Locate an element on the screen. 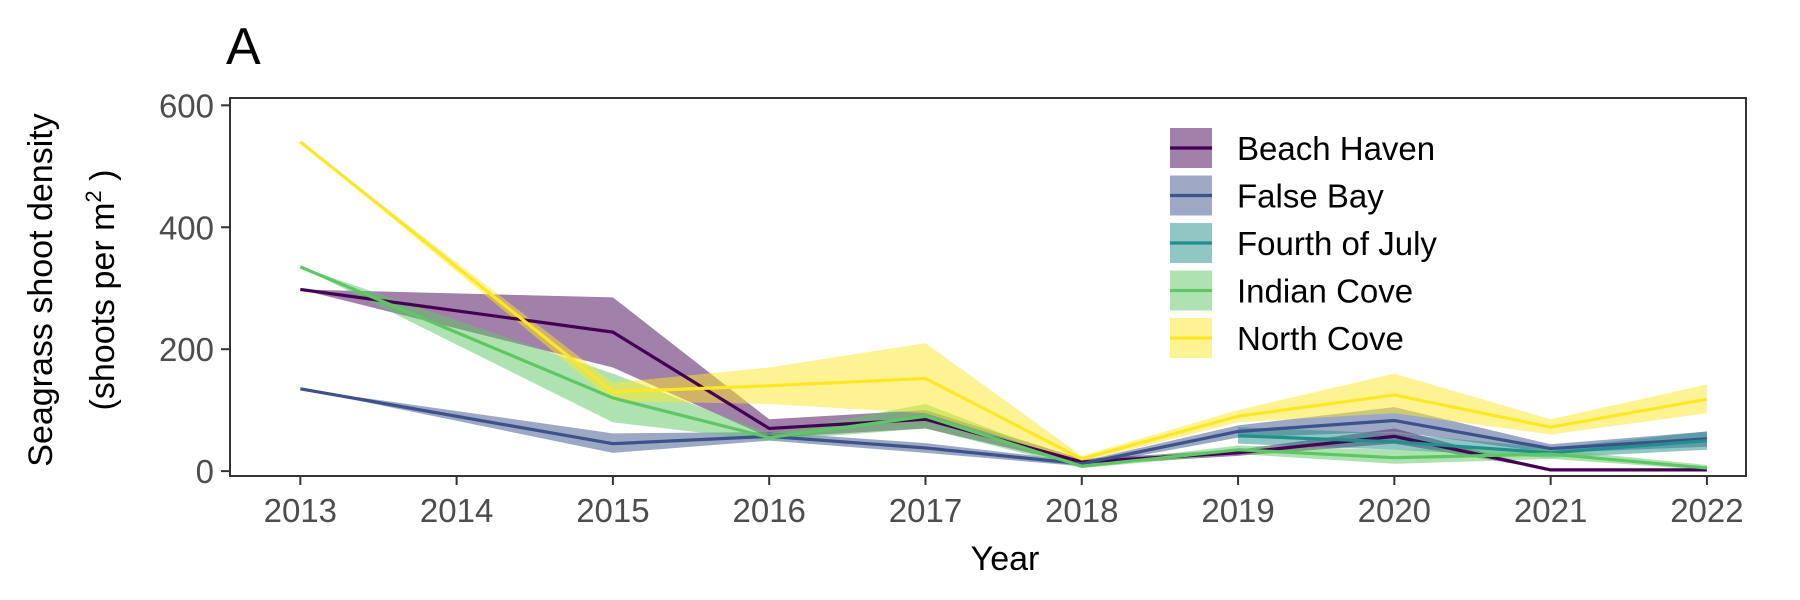 This screenshot has height=600, width=1800. legend-item-false-bay: False Bay is located at coordinates (1277, 195).